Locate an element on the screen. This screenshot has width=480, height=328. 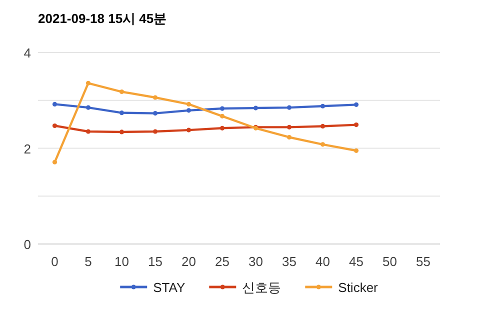
legend-label: 신호등 is located at coordinates (262, 287).